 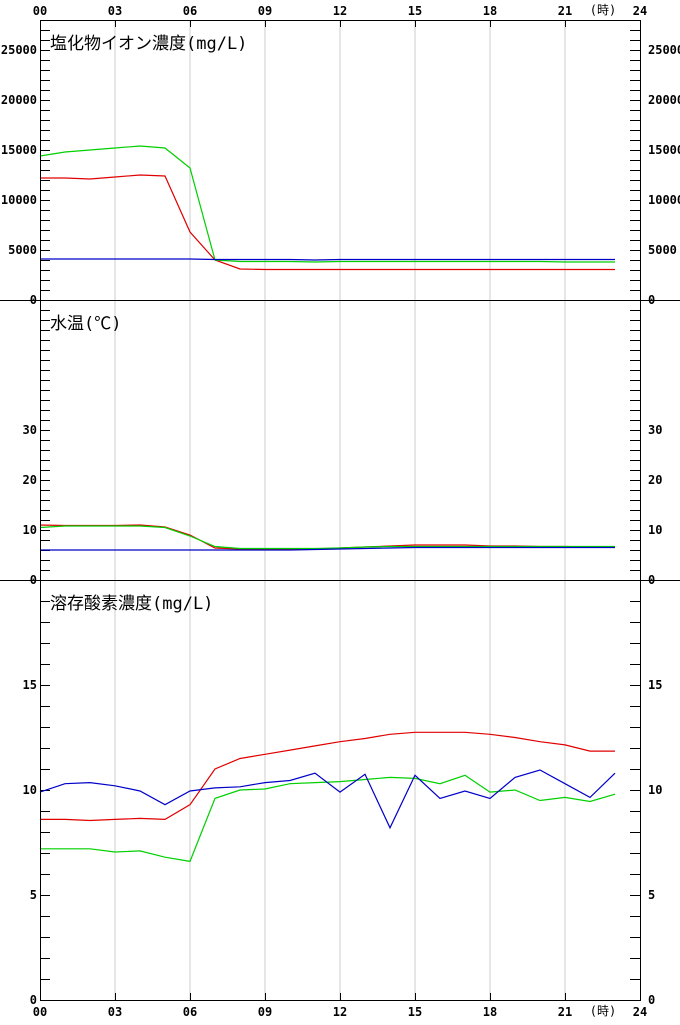 I want to click on x-tick-label-top: 06, so click(x=190, y=11).